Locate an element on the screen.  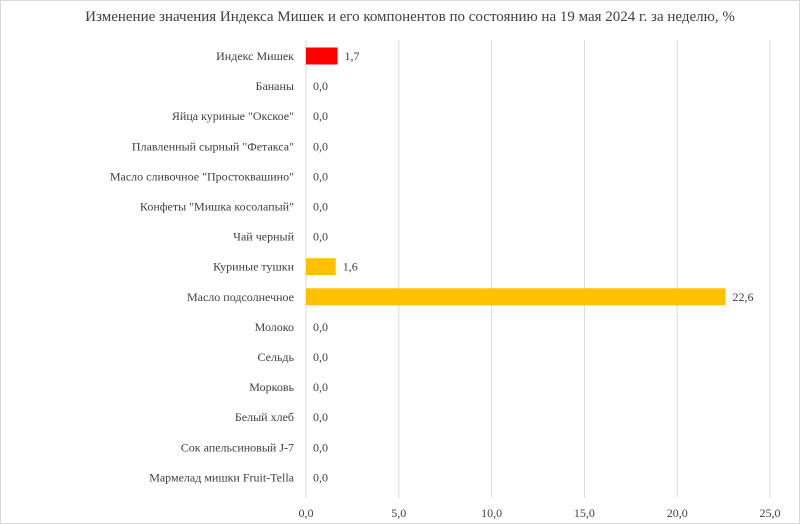
category-label: Куриные тушки is located at coordinates (253, 267).